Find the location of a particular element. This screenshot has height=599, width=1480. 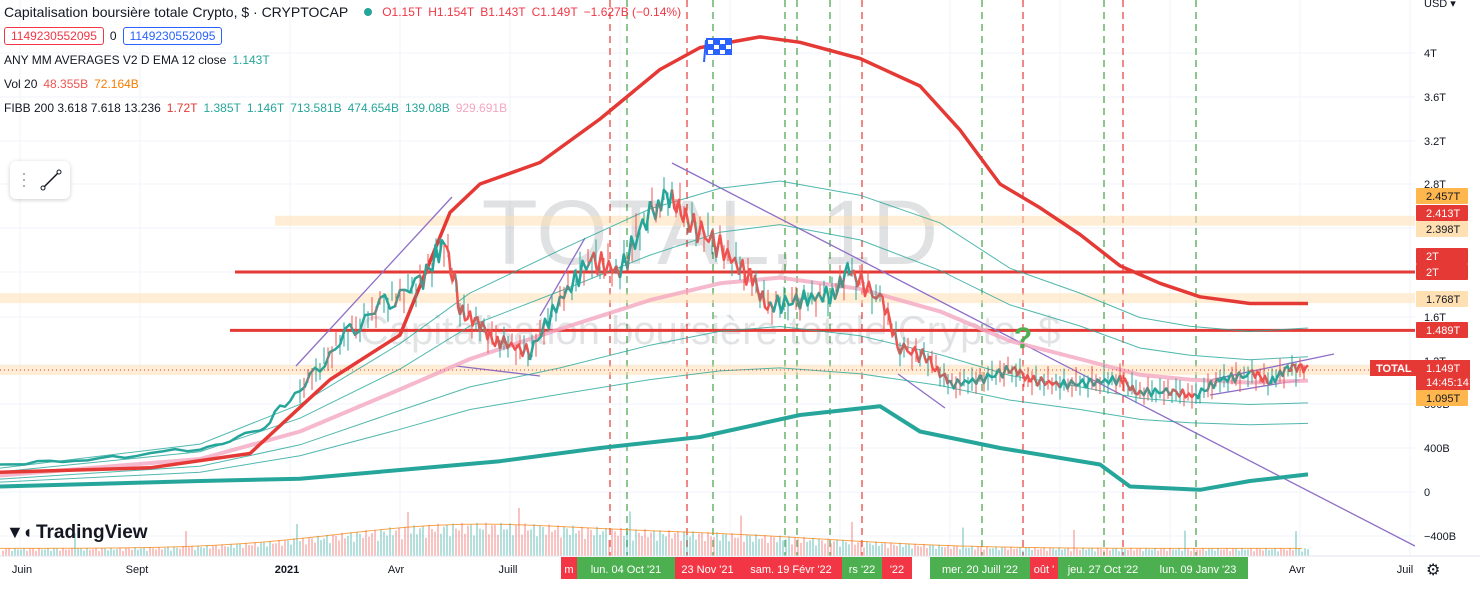

drawing-toolbar is located at coordinates (40, 180).